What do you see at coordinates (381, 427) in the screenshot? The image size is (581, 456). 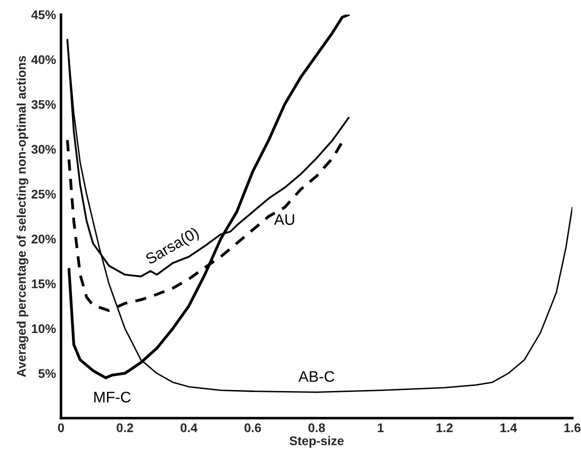 I see `x-tick-label: 1` at bounding box center [381, 427].